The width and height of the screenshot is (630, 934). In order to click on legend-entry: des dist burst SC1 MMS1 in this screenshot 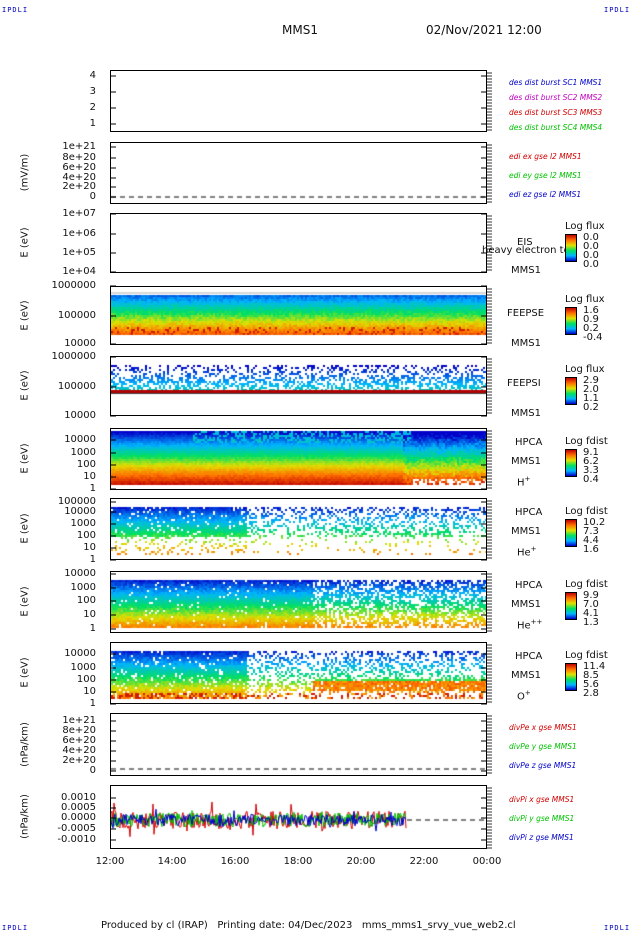, I will do `click(556, 82)`.